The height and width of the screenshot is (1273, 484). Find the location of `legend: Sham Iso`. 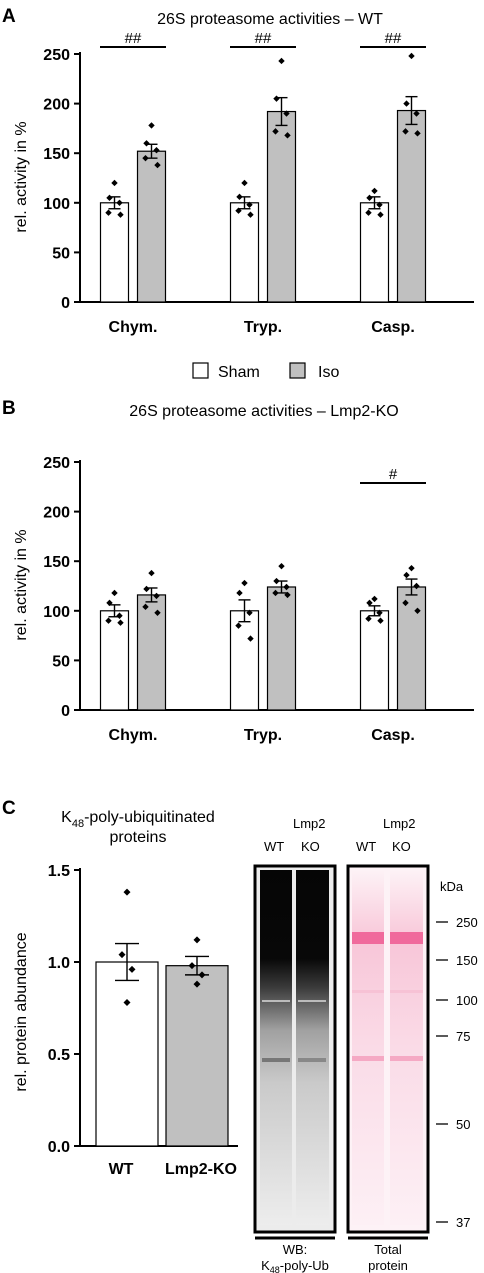

legend: Sham Iso is located at coordinates (265, 371).